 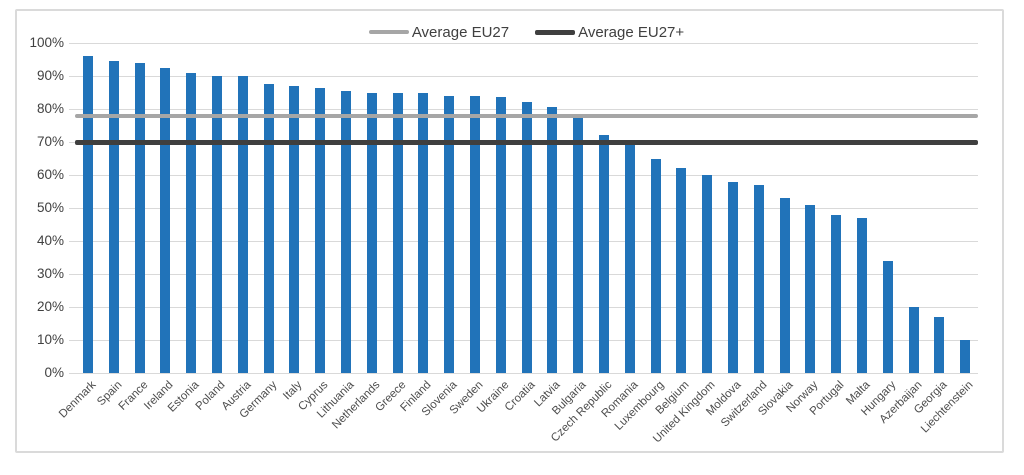 I want to click on y-tick-label: 80%, so click(x=50, y=108).